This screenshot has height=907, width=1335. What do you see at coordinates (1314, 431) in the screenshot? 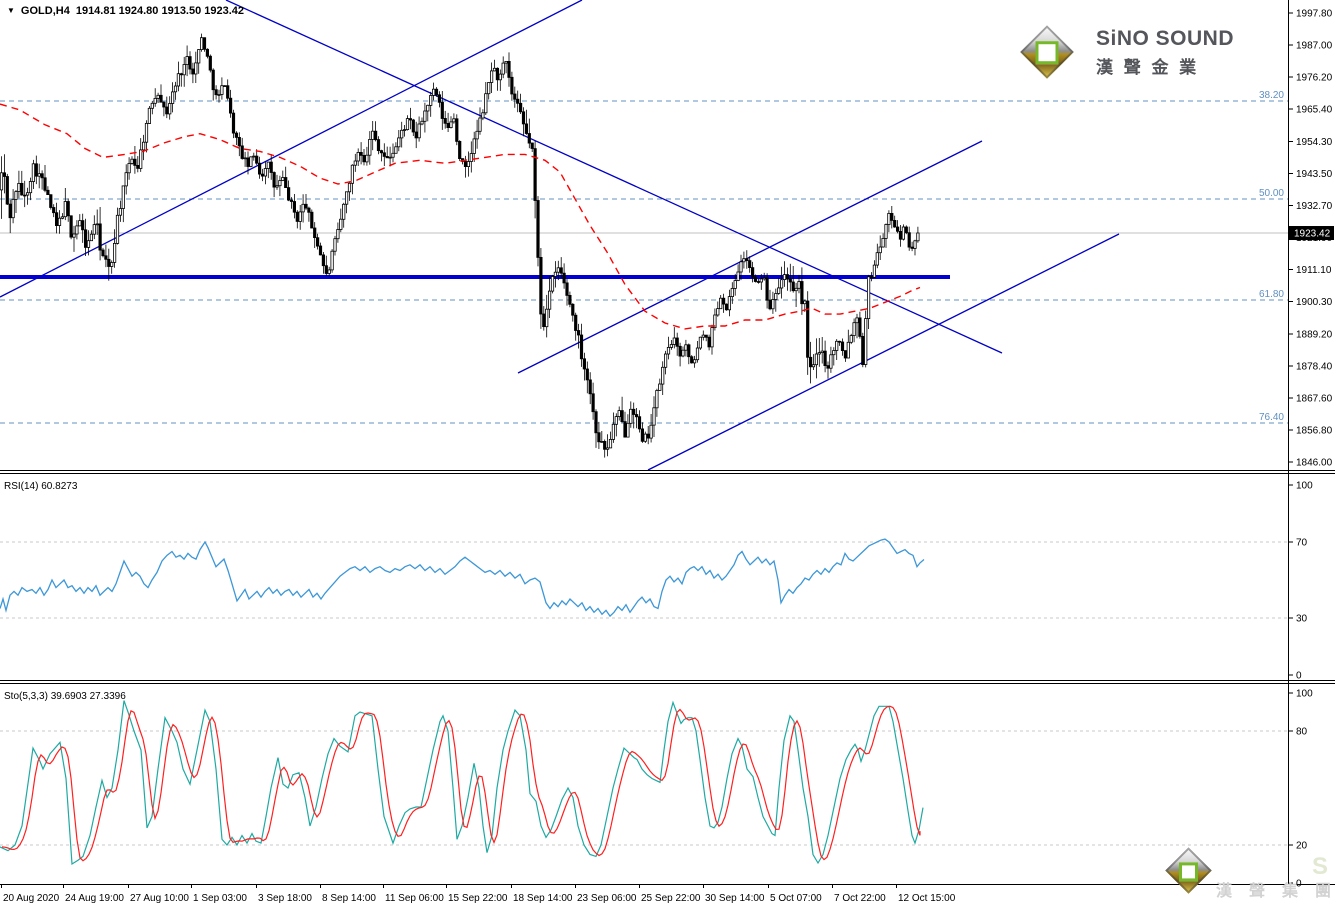
I see `price-axis-label: 1856.80` at bounding box center [1314, 431].